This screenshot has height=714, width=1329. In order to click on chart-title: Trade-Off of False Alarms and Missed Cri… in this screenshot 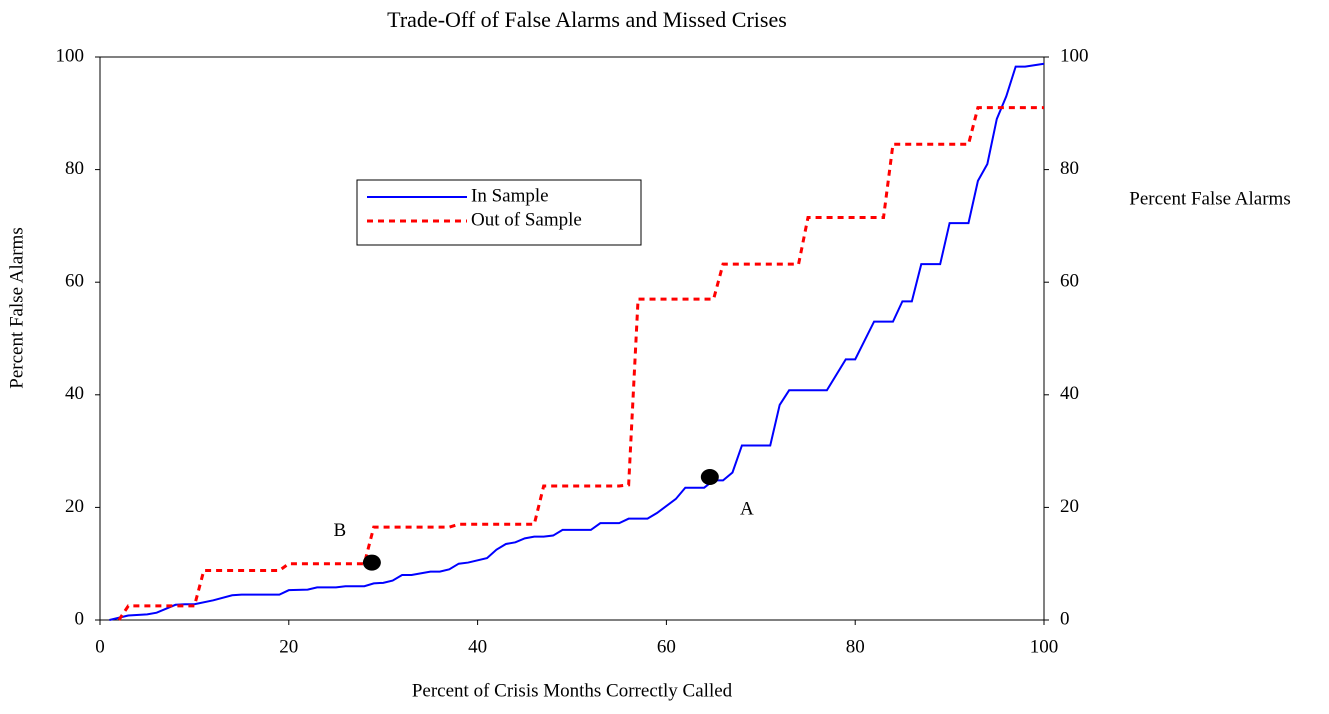, I will do `click(587, 19)`.